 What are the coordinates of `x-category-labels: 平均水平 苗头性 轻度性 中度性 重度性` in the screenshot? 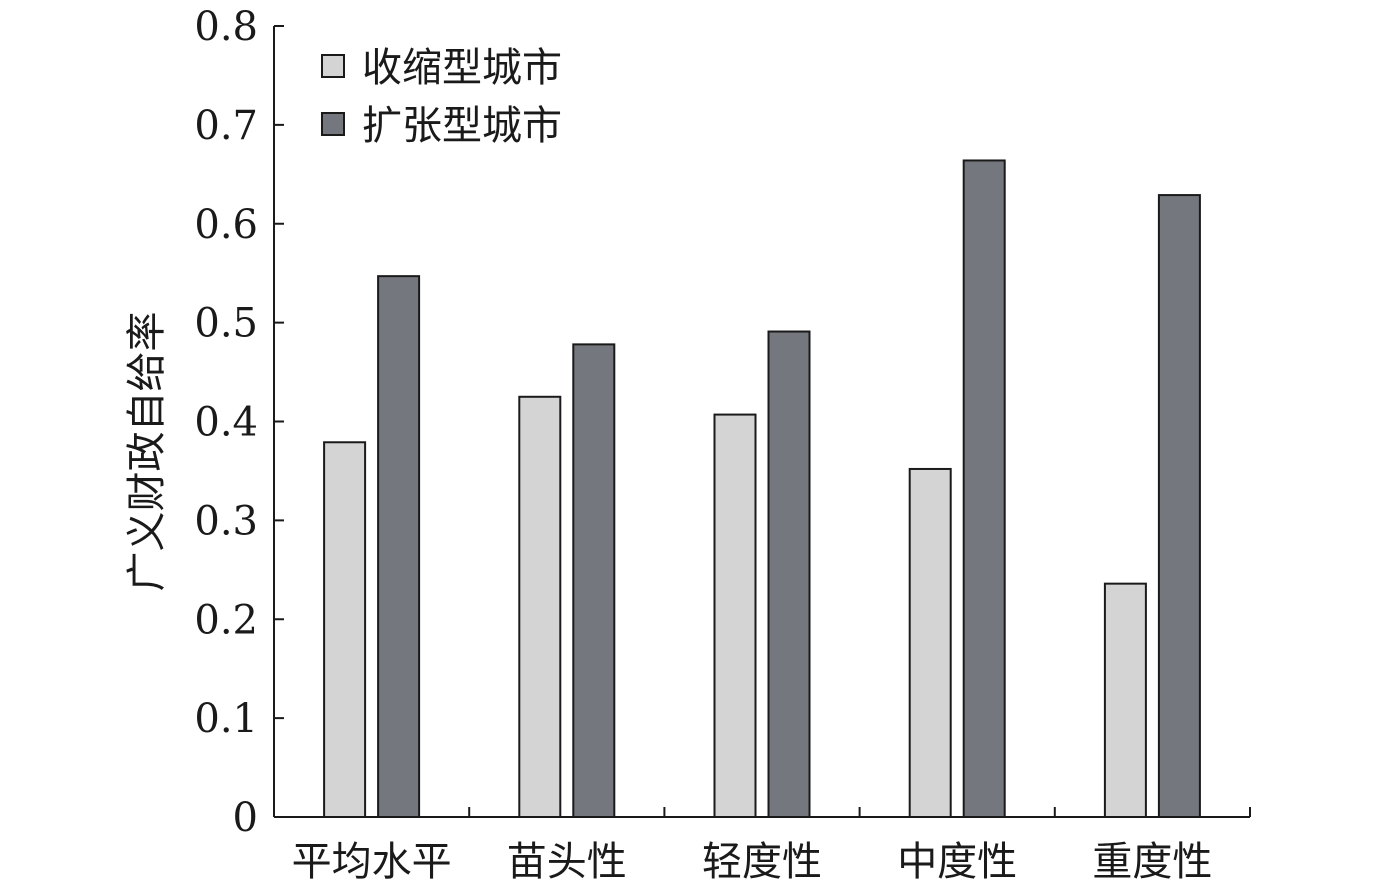 It's located at (752, 862).